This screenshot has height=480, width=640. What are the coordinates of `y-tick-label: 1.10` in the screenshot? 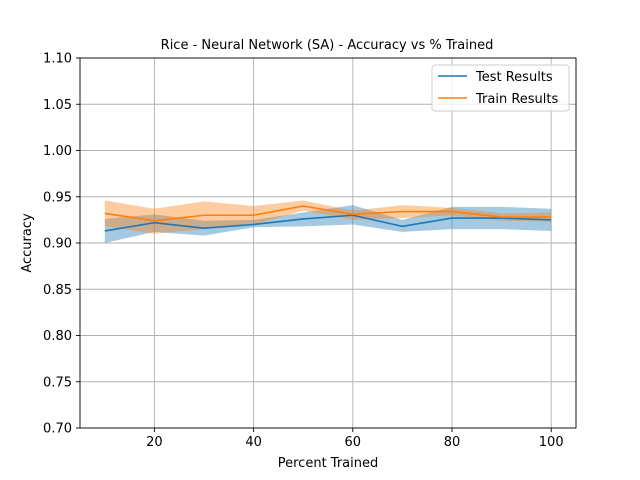 It's located at (57, 59).